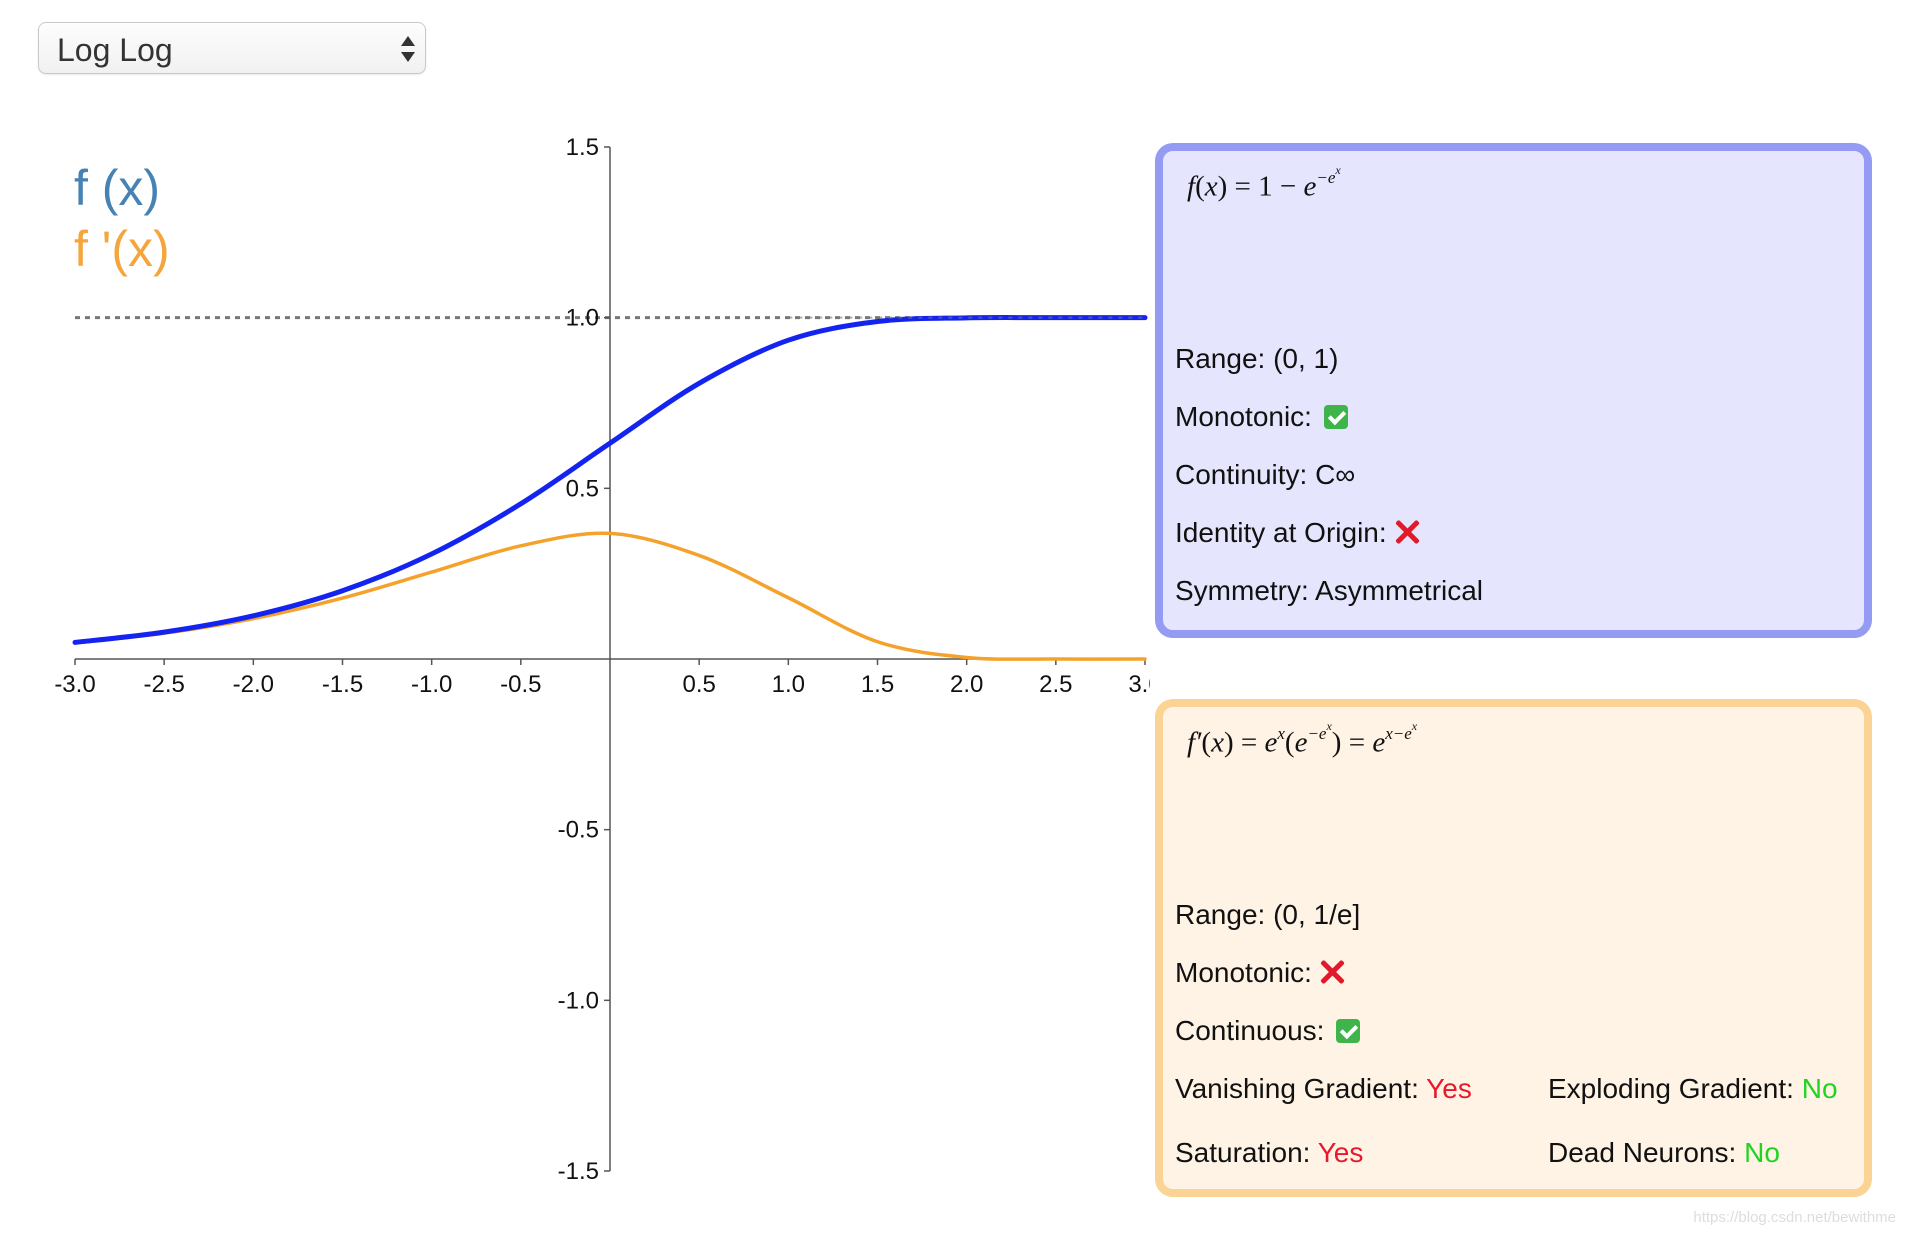 This screenshot has width=1906, height=1234. I want to click on derivative-continuous: Continuous:, so click(1268, 1031).